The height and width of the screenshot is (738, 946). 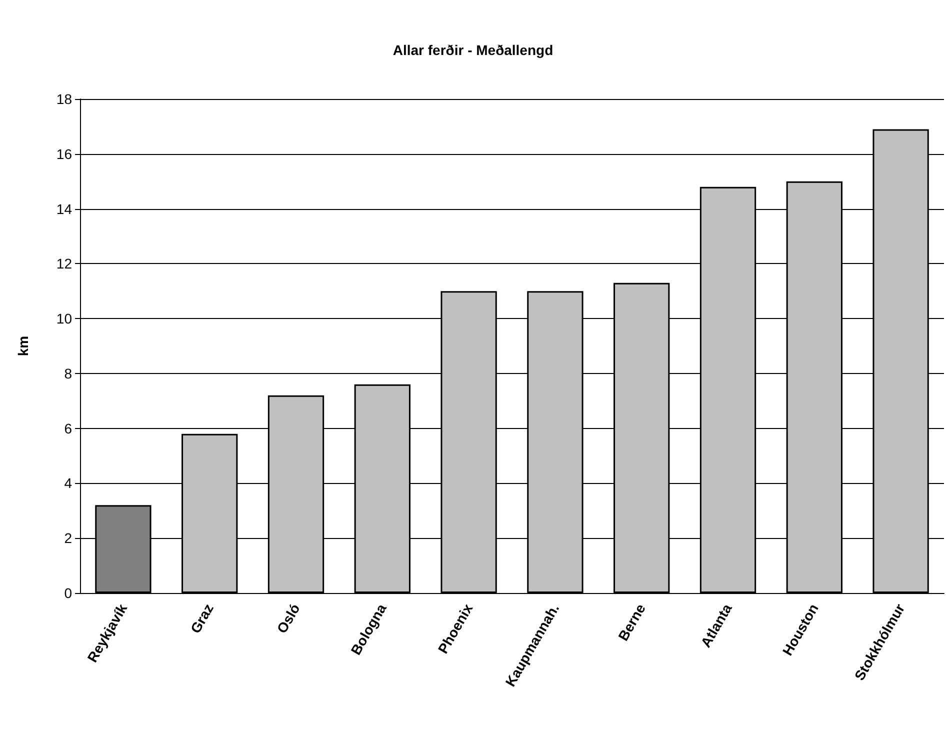 What do you see at coordinates (68, 483) in the screenshot?
I see `y-tick-label: 4` at bounding box center [68, 483].